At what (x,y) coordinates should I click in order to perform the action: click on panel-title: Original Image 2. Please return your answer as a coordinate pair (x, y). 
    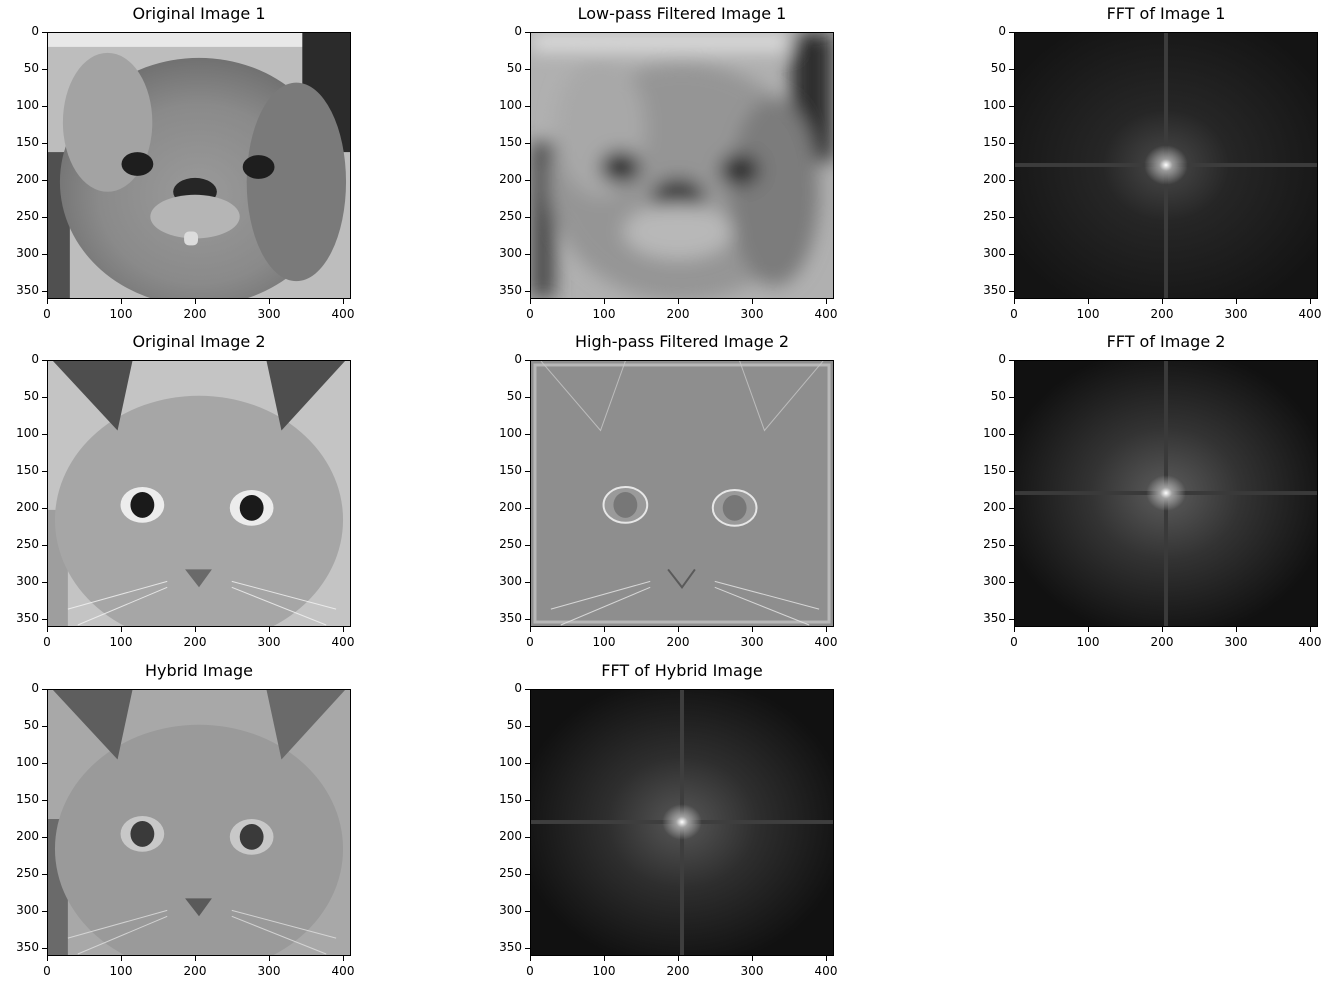
    Looking at the image, I should click on (199, 341).